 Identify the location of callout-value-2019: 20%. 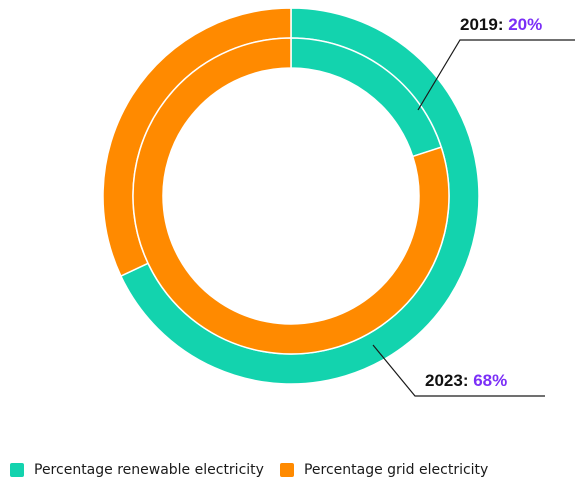
(525, 24).